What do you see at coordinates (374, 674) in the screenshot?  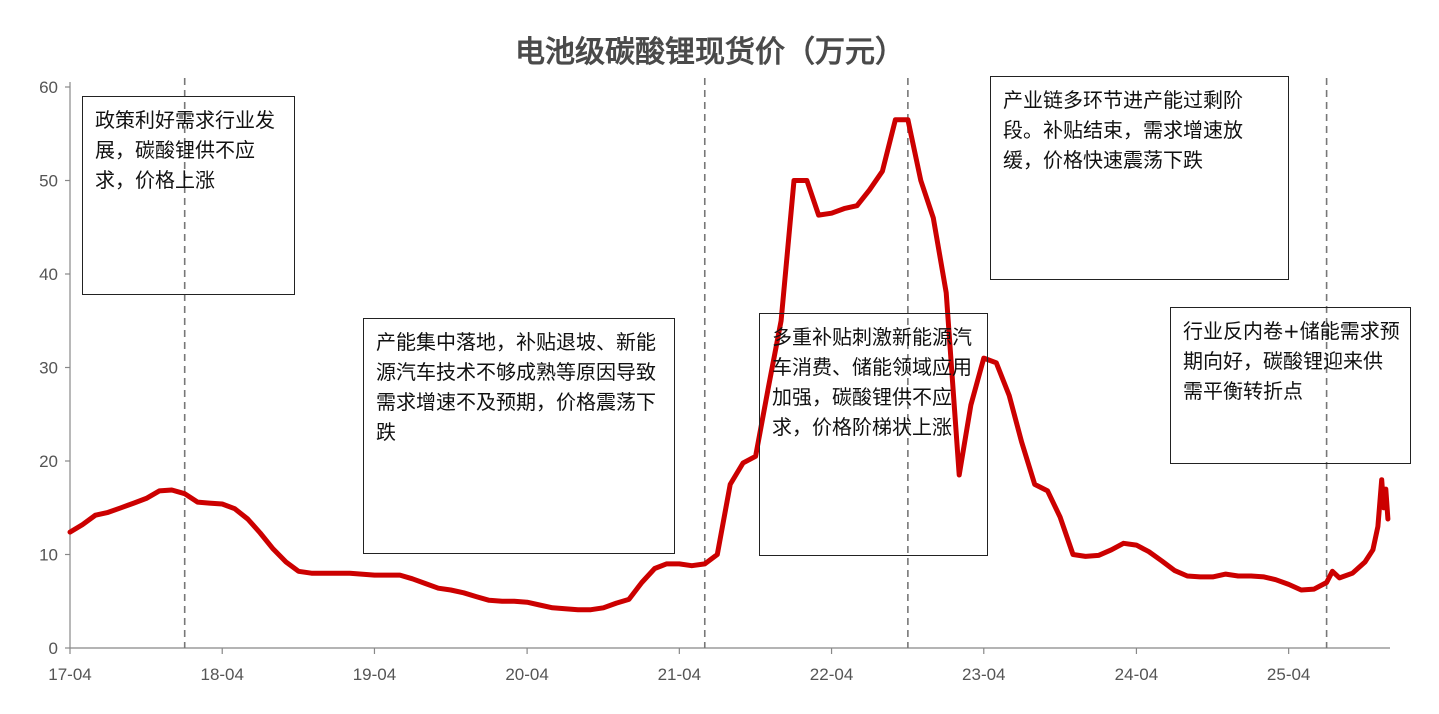 I see `x-tick-label: 19-04` at bounding box center [374, 674].